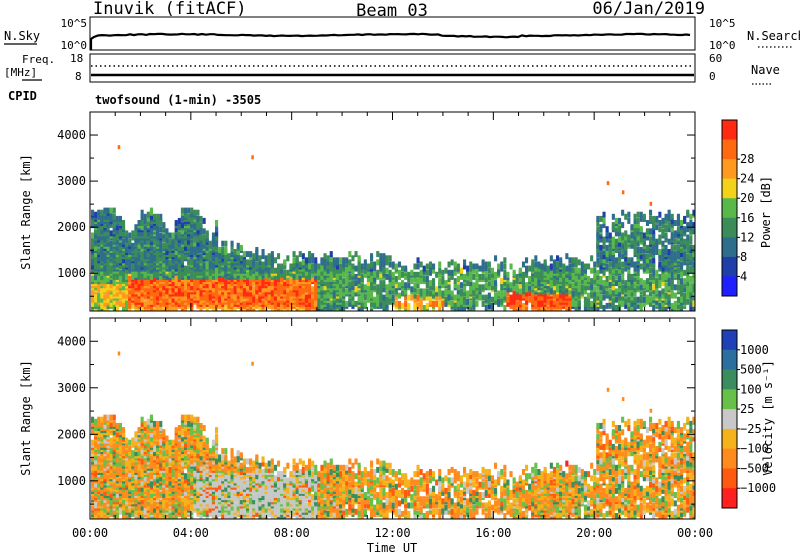 The width and height of the screenshot is (800, 554). Describe the element at coordinates (170, 9) in the screenshot. I see `station-title: Inuvik (fitACF)` at that location.